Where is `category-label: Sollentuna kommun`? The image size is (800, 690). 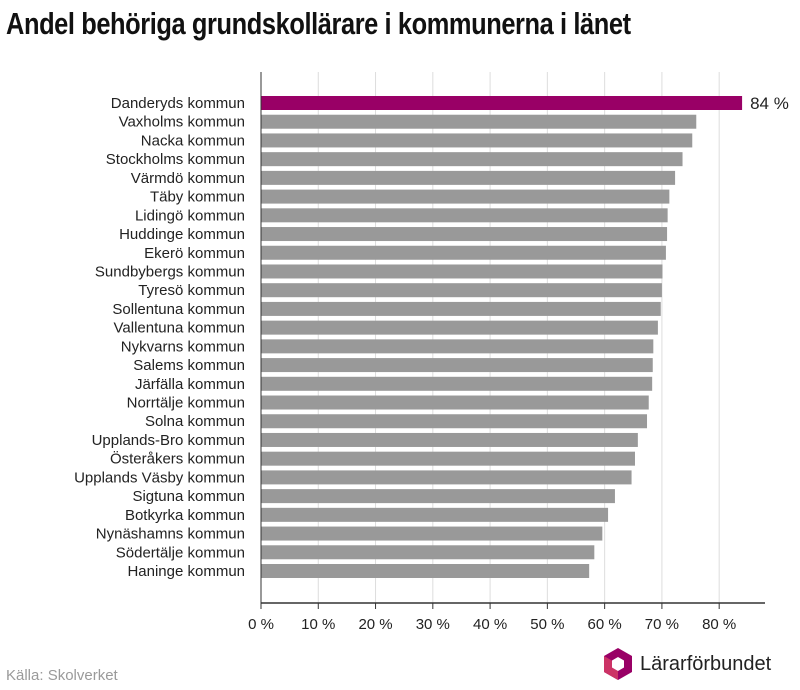 category-label: Sollentuna kommun is located at coordinates (178, 309).